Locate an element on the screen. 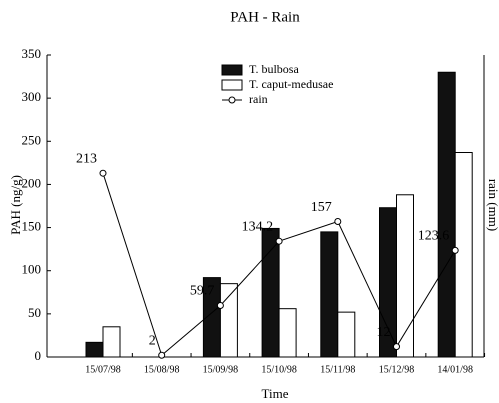  legend-label: T. caput-medusae is located at coordinates (291, 84).